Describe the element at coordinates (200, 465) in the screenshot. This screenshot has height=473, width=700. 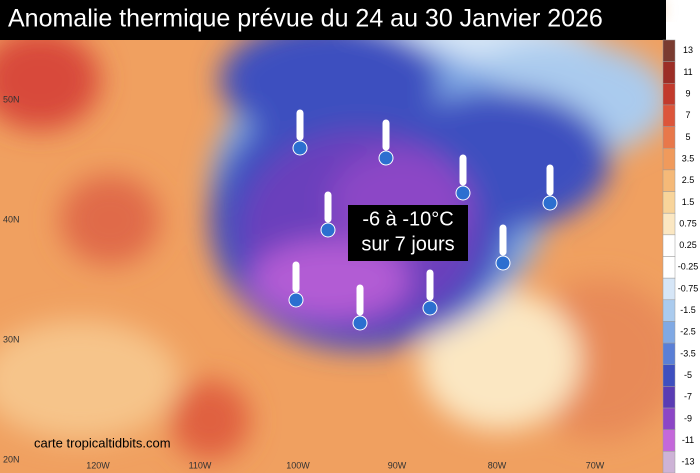
I see `longitude-label: 110W` at that location.